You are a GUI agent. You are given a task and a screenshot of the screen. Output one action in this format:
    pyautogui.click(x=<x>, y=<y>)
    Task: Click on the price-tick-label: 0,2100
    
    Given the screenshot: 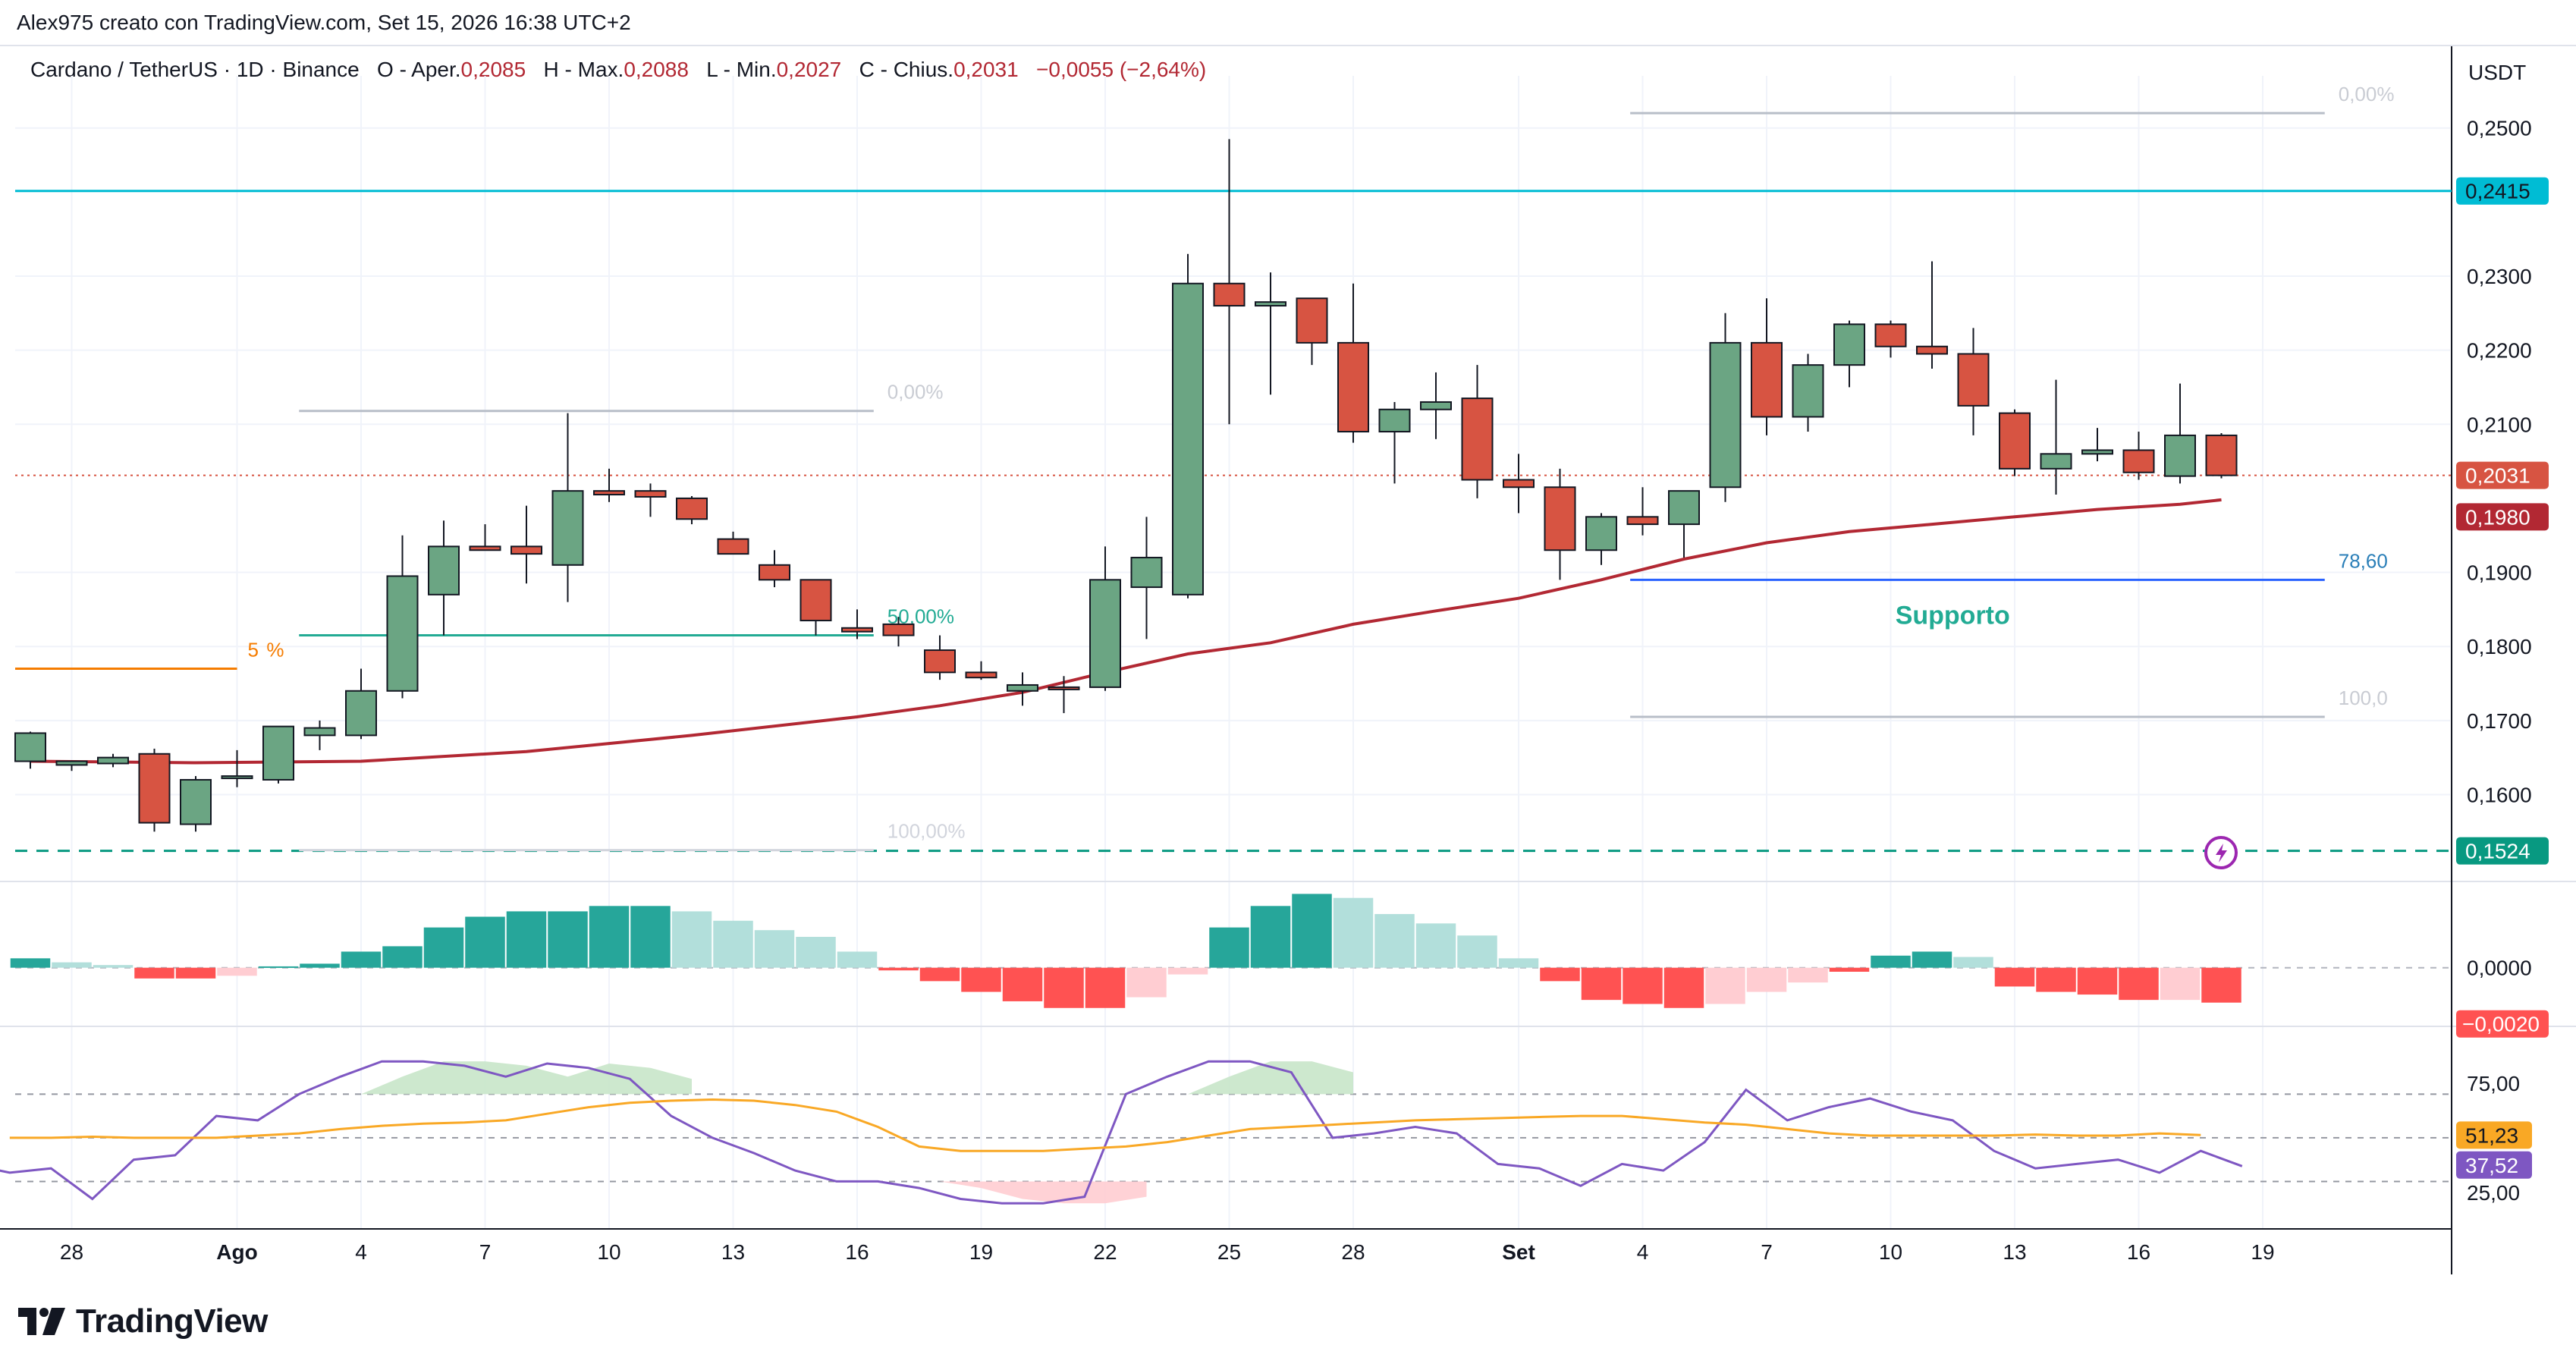 What is the action you would take?
    pyautogui.click(x=2499, y=425)
    